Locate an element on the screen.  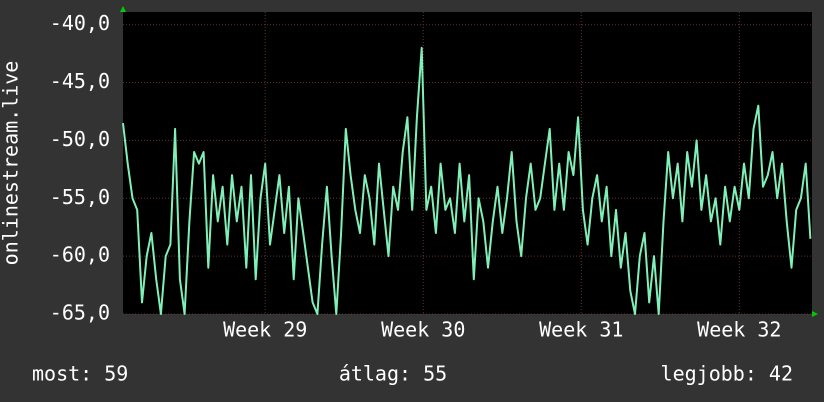
y-axis-label: onlinestream.live is located at coordinates (11, 163).